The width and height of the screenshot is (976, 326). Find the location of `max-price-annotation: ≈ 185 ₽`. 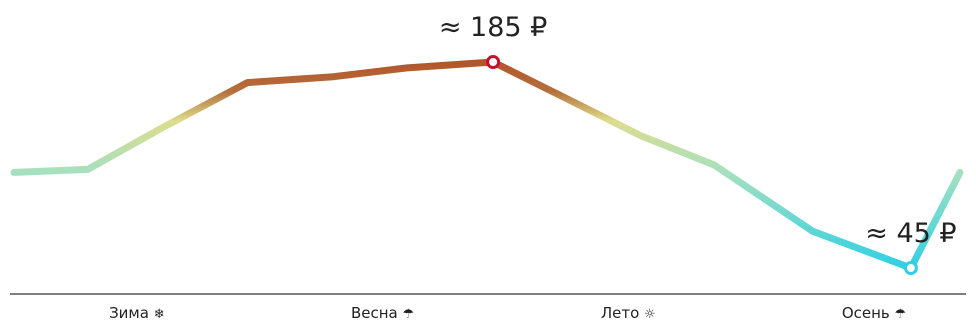

max-price-annotation: ≈ 185 ₽ is located at coordinates (493, 40).